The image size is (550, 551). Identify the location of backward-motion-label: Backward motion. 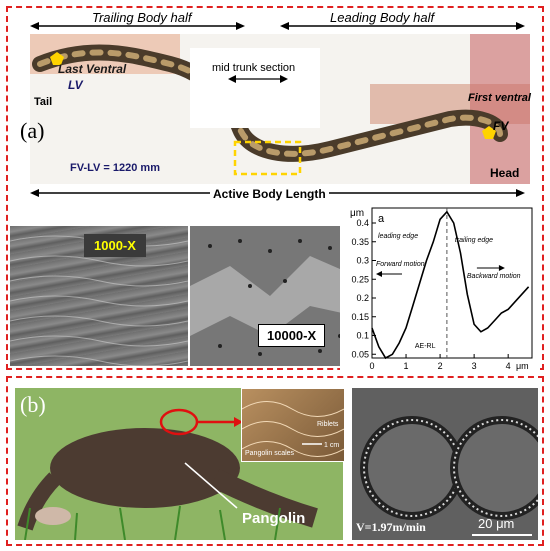
(494, 276).